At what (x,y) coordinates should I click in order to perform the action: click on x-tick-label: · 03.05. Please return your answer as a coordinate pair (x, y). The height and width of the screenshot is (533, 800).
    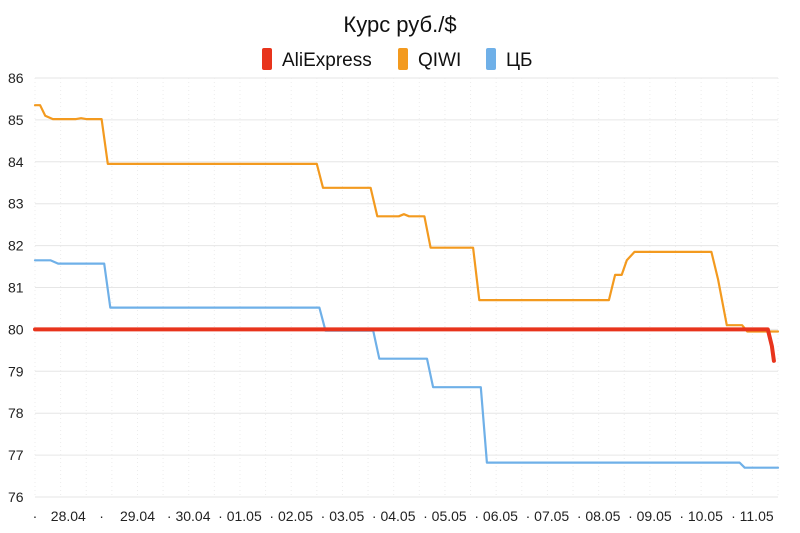
    Looking at the image, I should click on (343, 516).